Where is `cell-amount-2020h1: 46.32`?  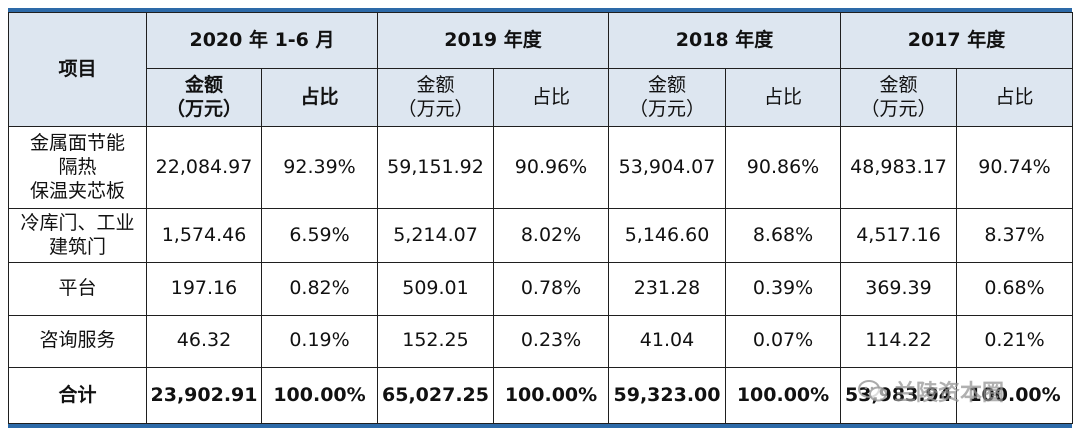
cell-amount-2020h1: 46.32 is located at coordinates (204, 341).